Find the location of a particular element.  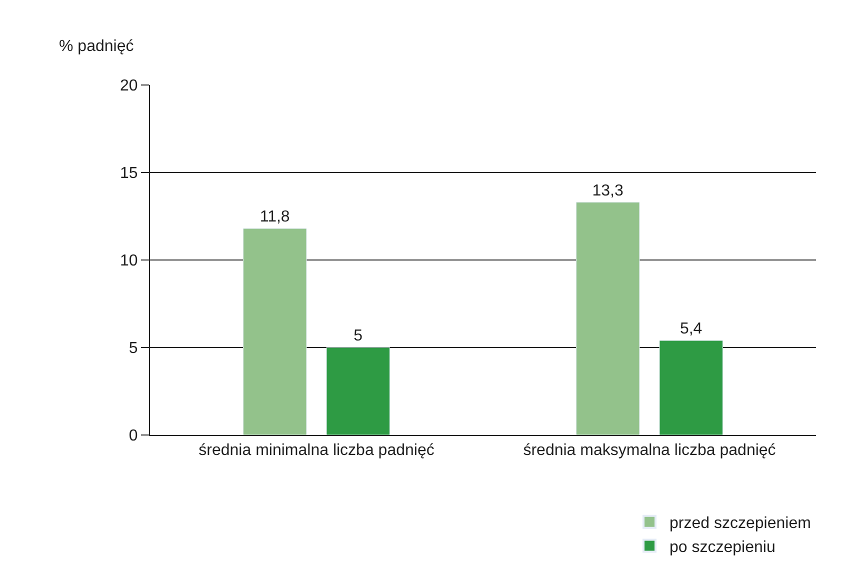

y-tick-label: 15 is located at coordinates (129, 173).